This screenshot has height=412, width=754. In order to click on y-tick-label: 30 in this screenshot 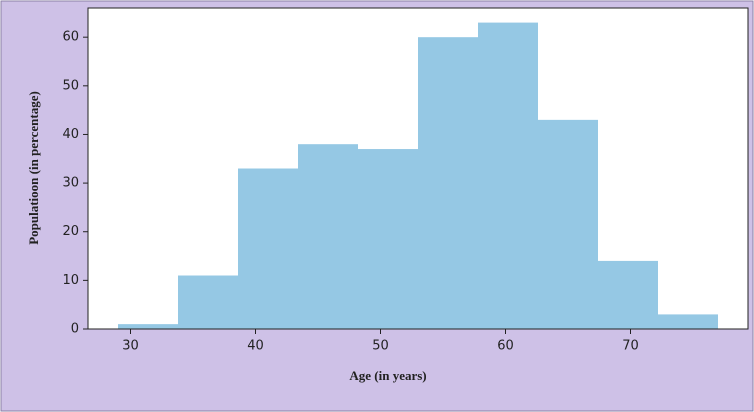, I will do `click(70, 183)`.